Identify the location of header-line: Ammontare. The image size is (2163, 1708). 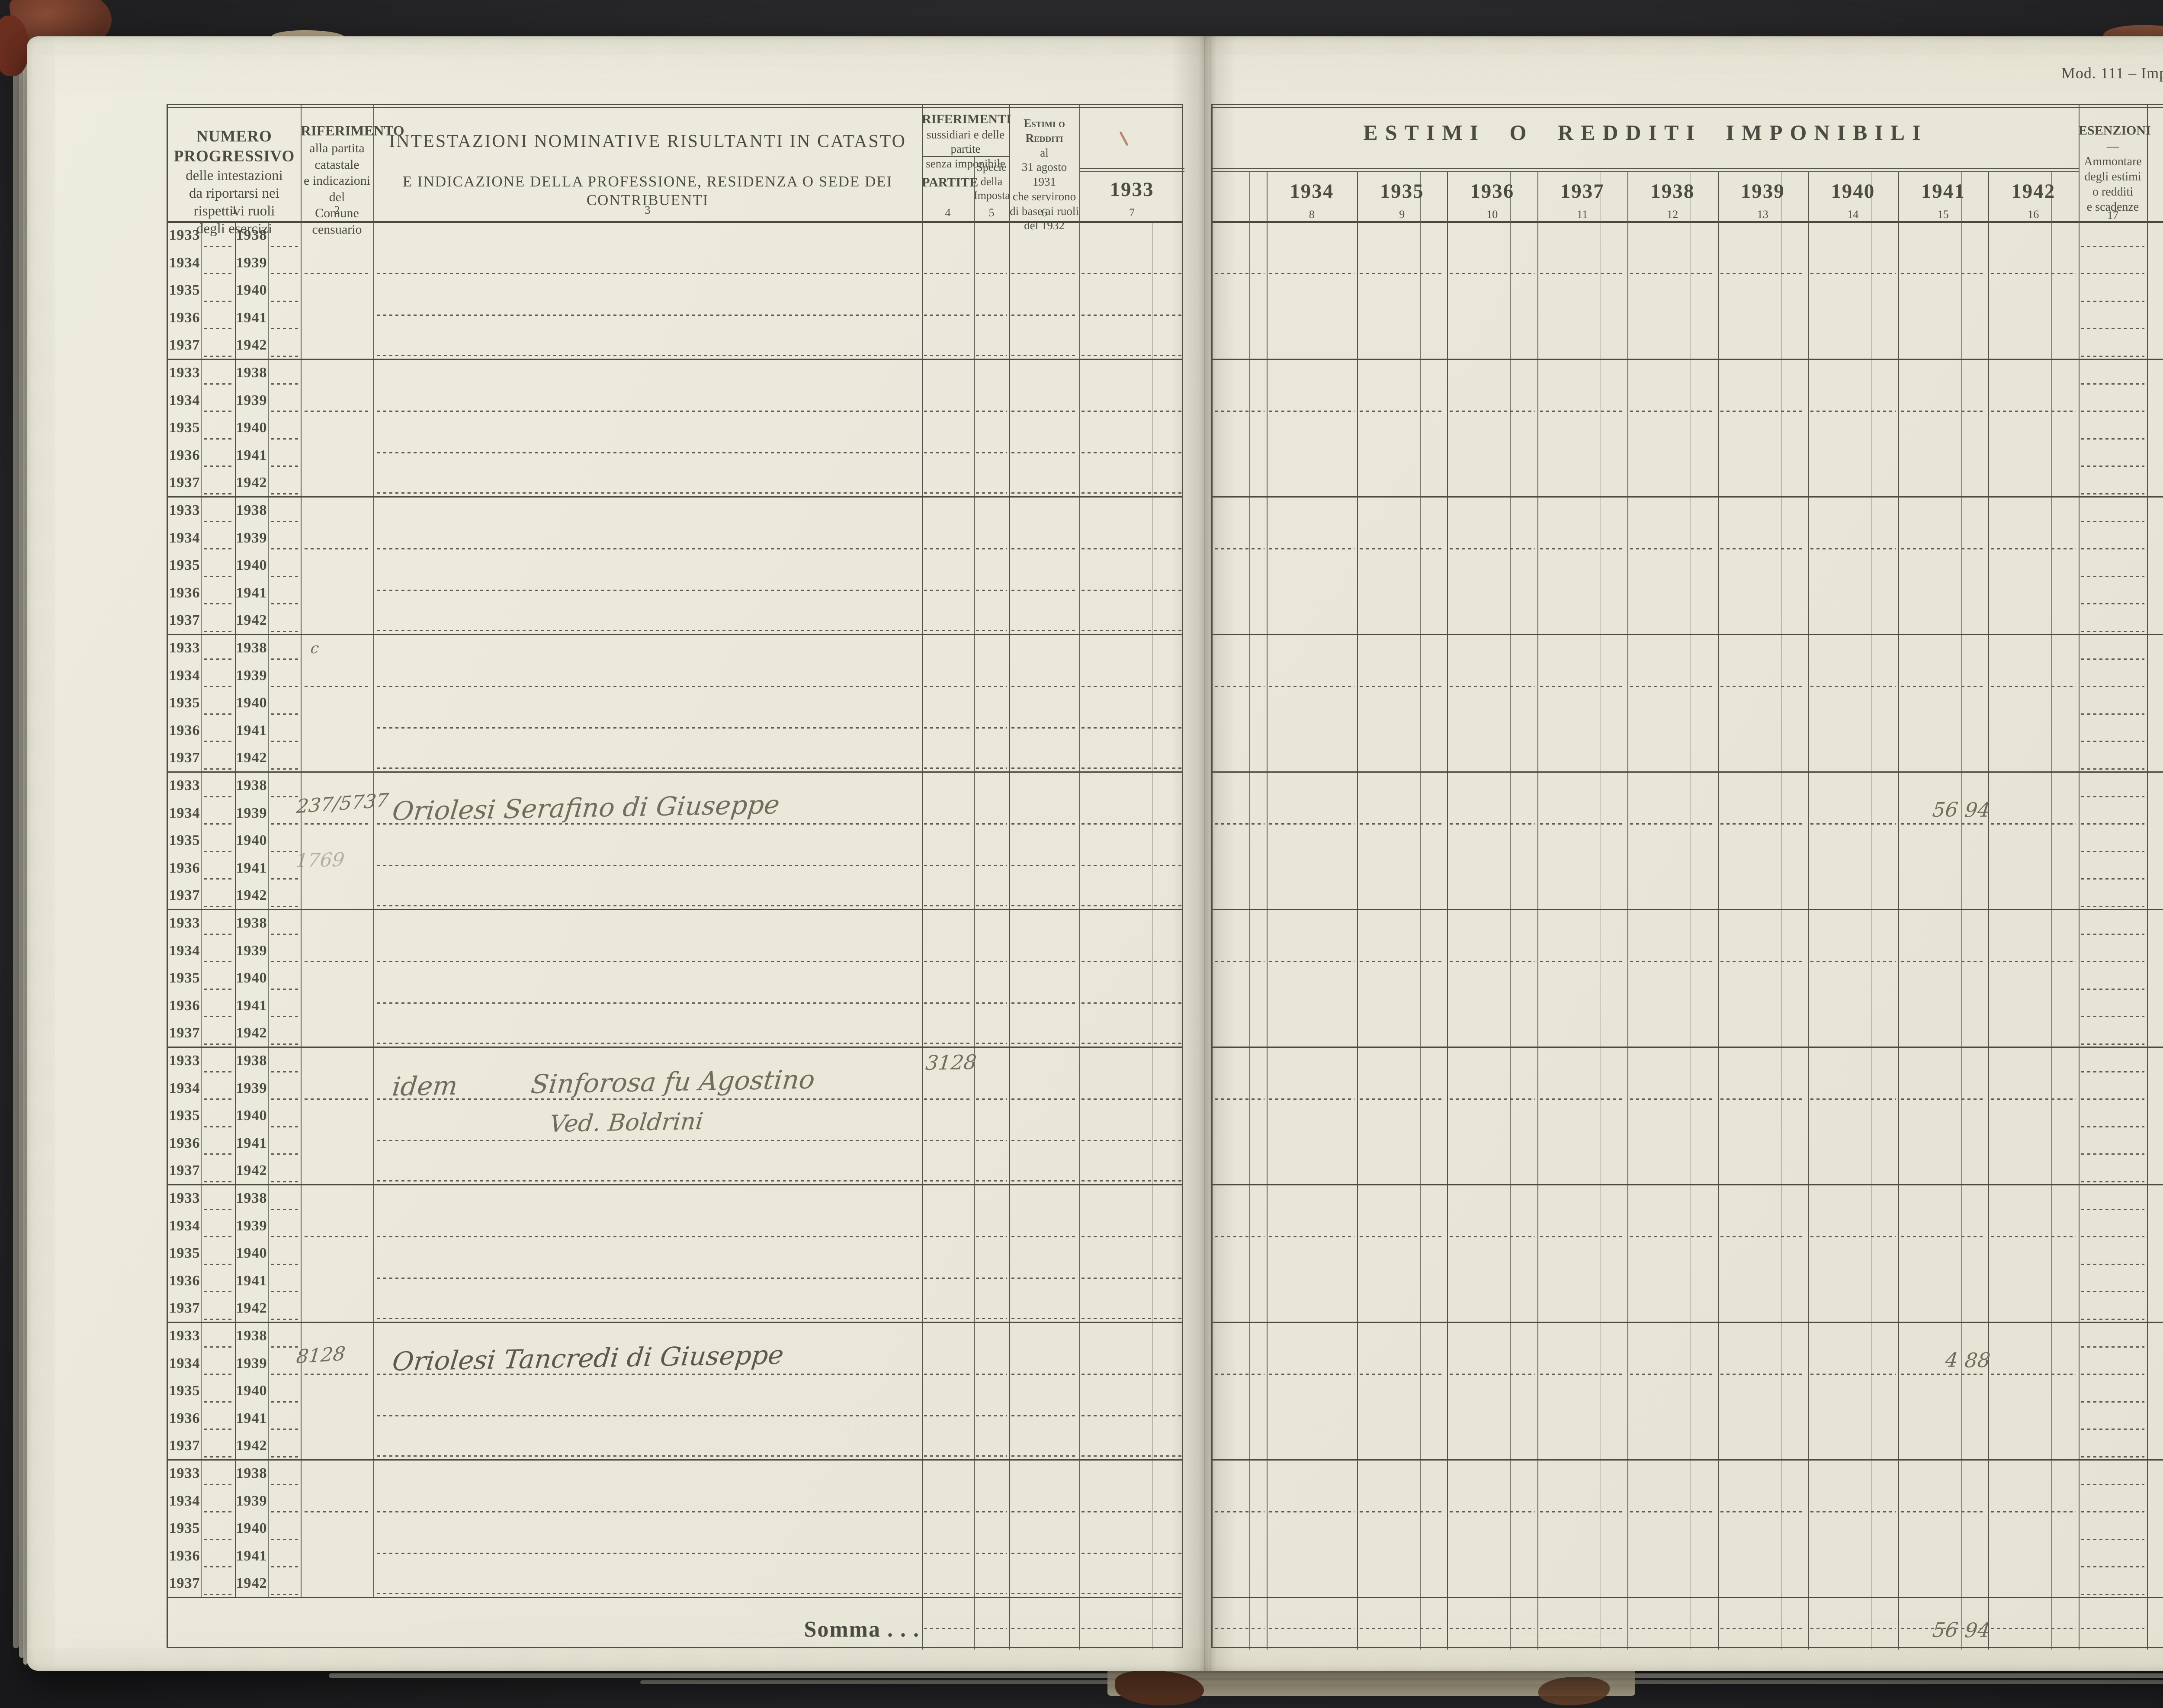
(2113, 161).